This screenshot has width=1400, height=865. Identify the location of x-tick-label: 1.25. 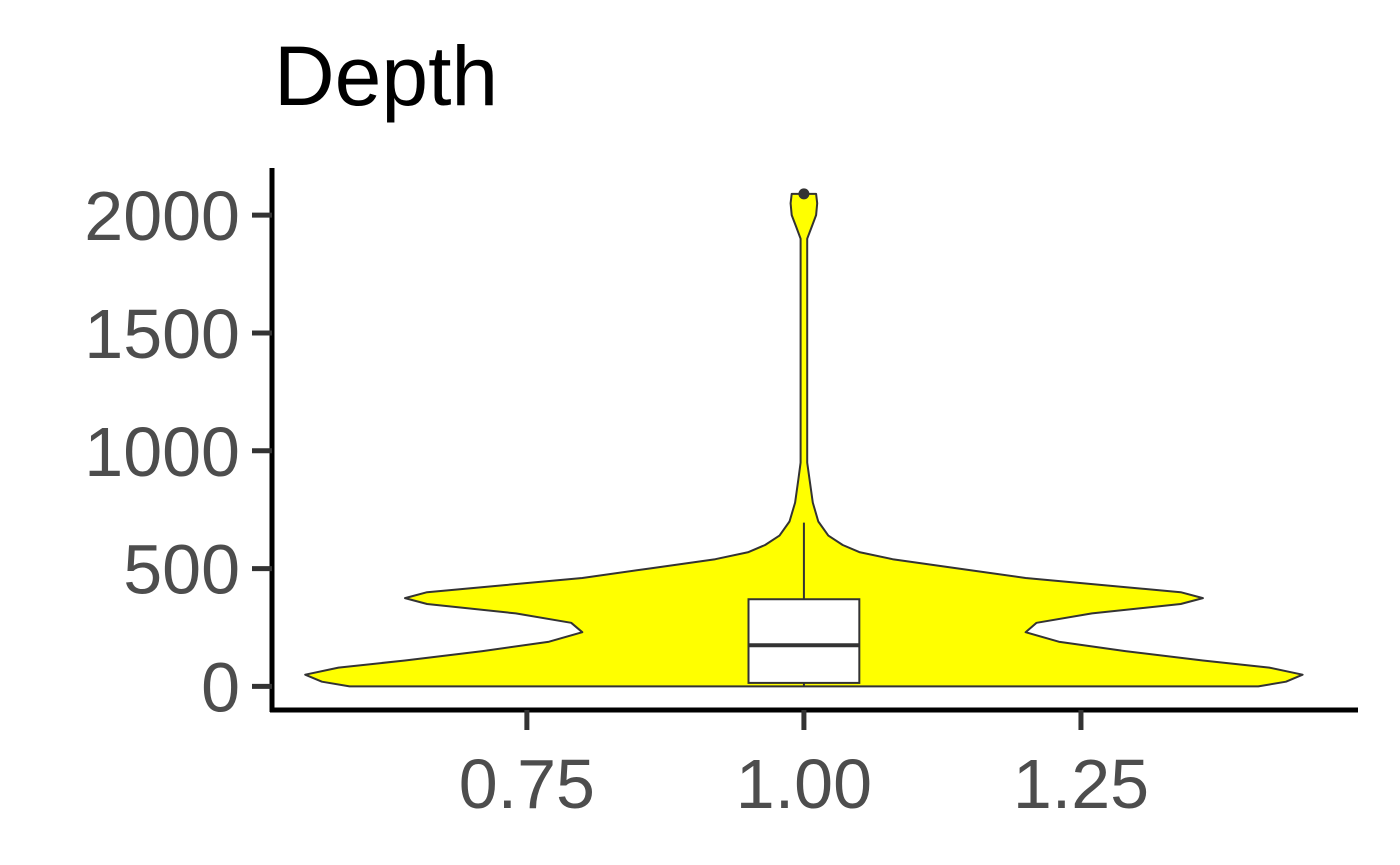
(1081, 784).